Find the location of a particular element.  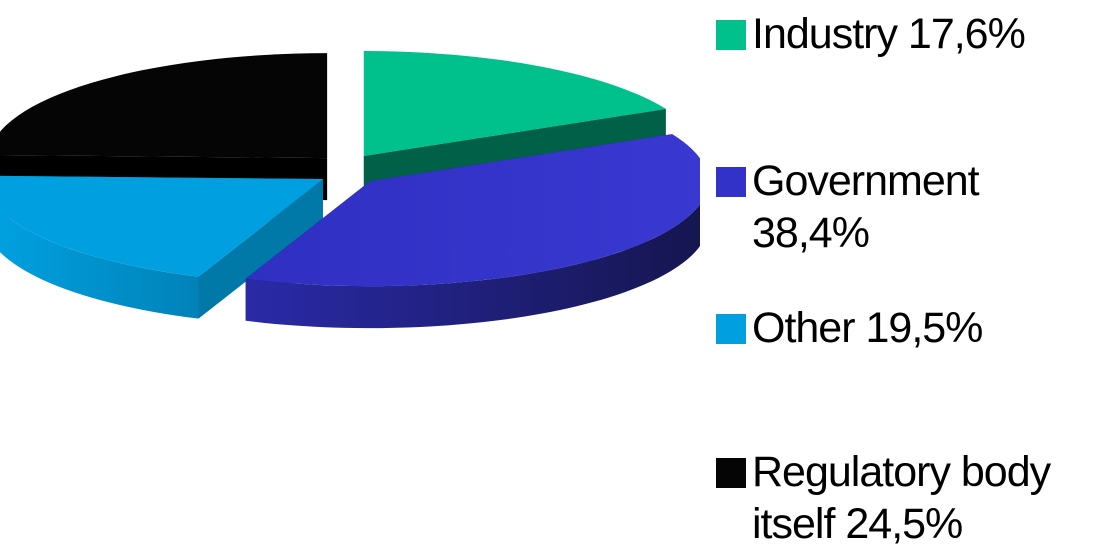

legend-item-industry: Industry 17,6% is located at coordinates (908, 34).